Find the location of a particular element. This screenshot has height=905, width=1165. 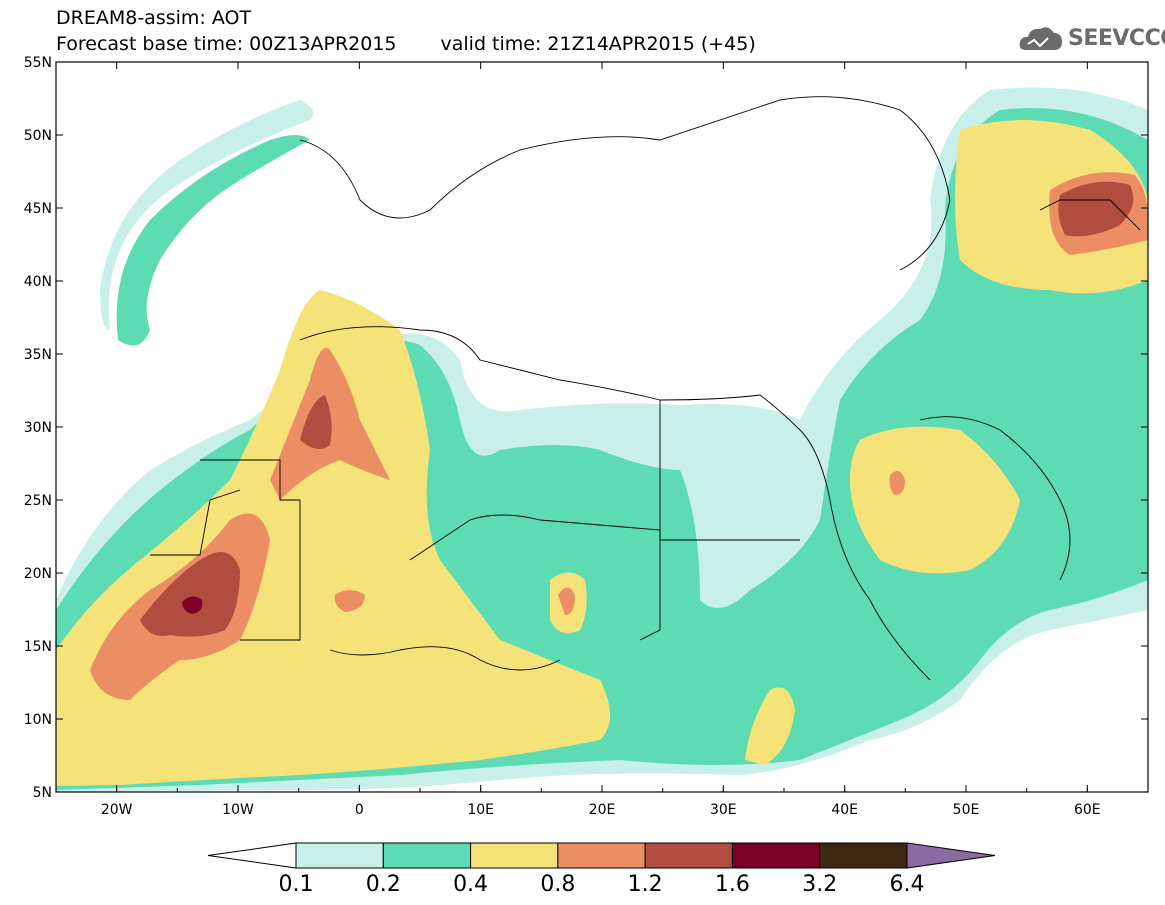

lon-label: 10E is located at coordinates (480, 810).